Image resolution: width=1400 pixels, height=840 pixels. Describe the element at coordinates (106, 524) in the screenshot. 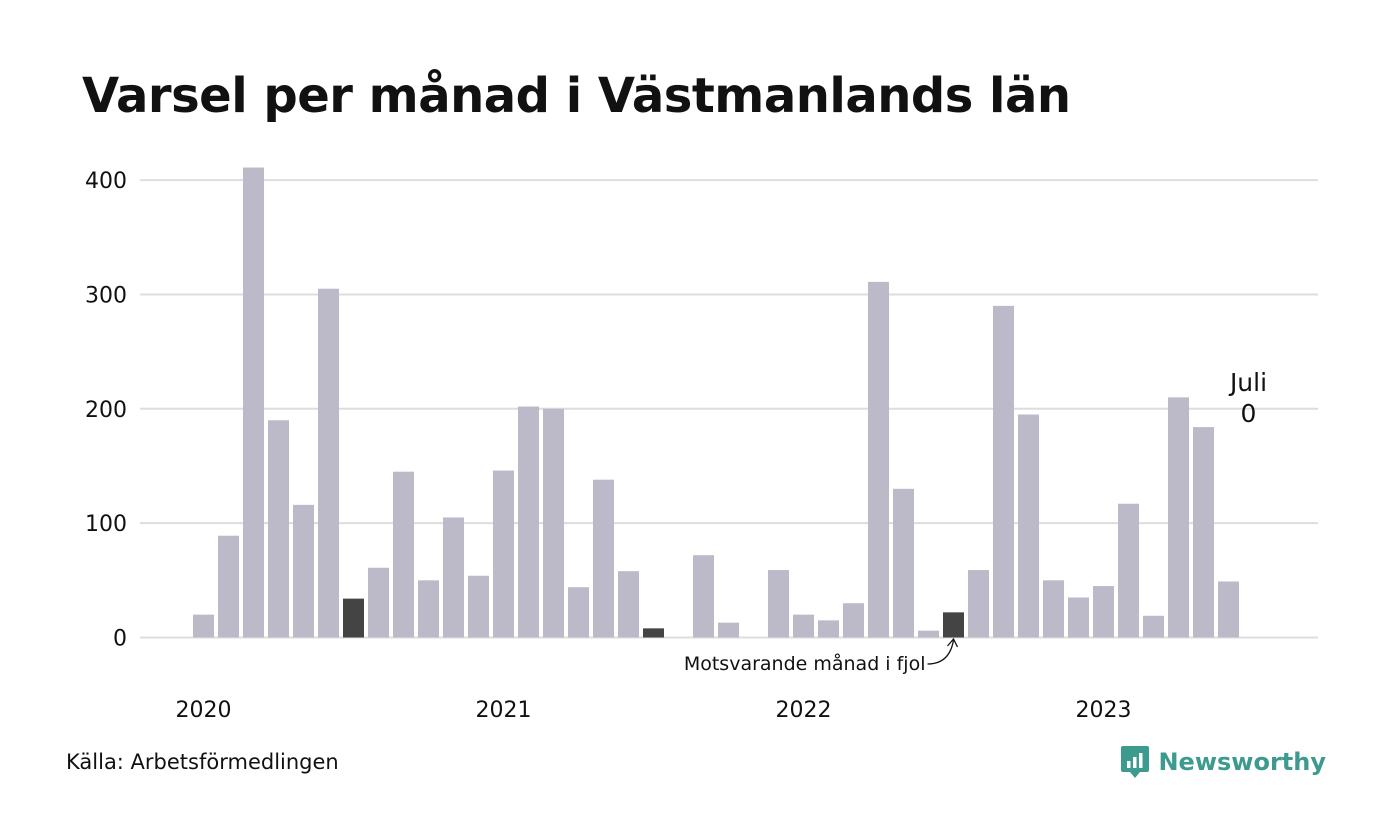

I see `y-tick-label: 100` at that location.